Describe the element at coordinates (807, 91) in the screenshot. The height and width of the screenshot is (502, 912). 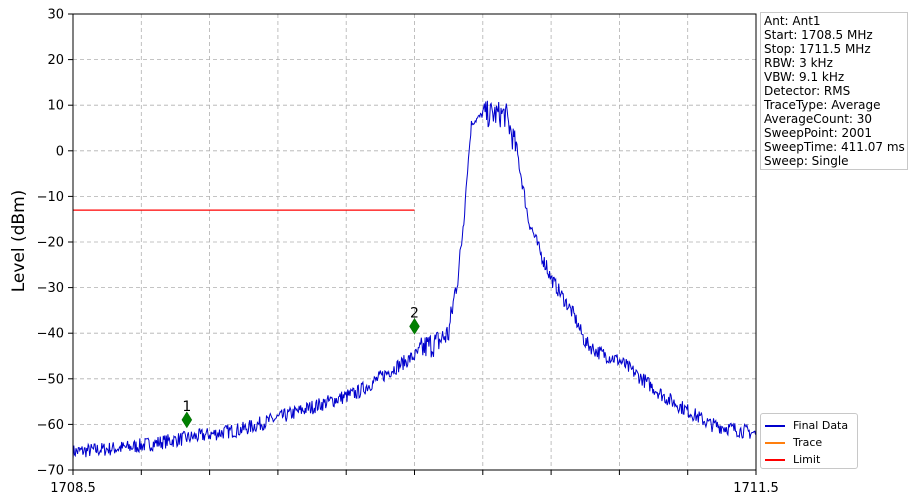
I see `info-line: Detector: RMS` at that location.